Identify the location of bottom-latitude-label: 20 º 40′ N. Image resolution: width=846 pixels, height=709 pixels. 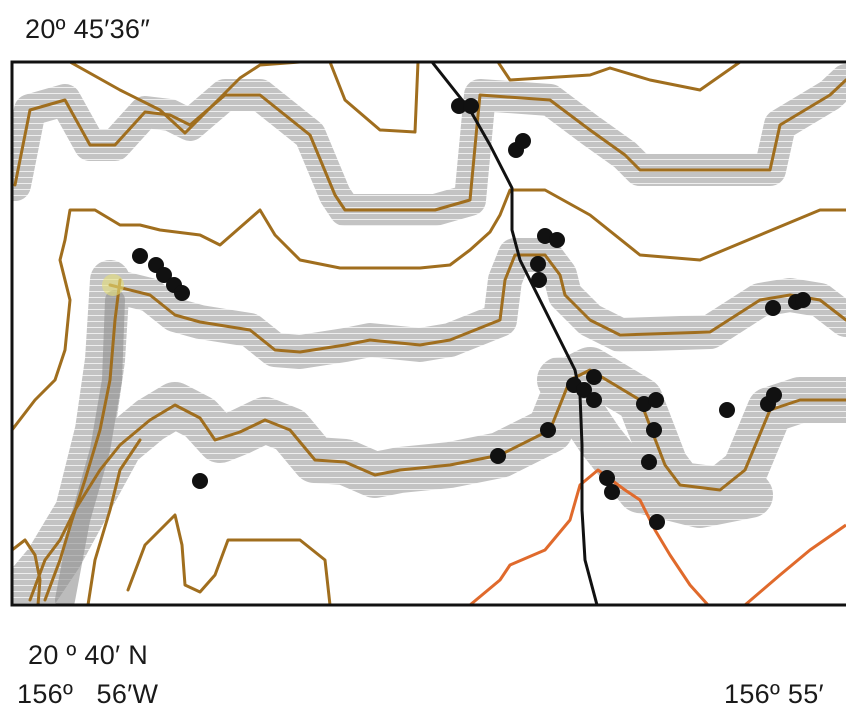
(88, 655).